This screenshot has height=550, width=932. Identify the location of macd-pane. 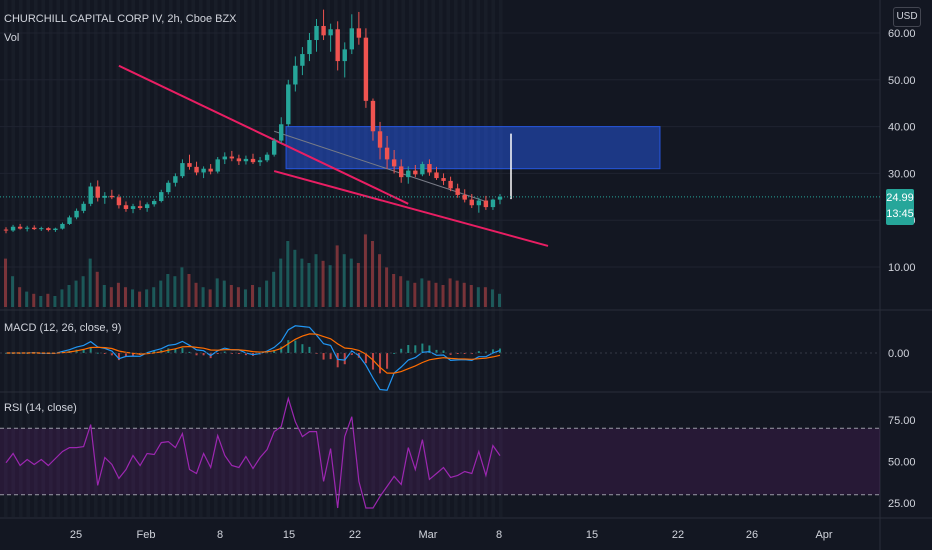
(440, 358).